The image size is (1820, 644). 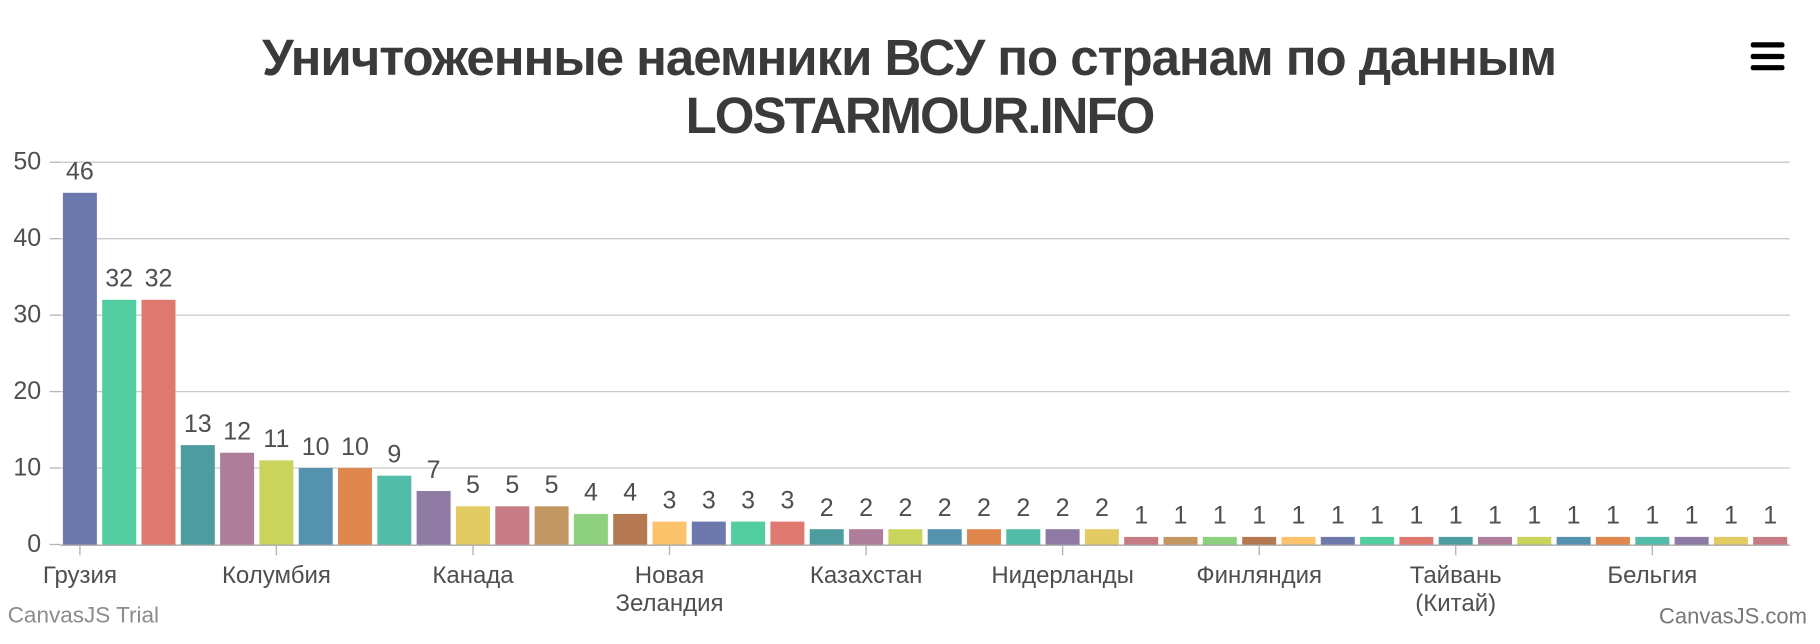 I want to click on svg-text: 50, so click(x=27, y=162).